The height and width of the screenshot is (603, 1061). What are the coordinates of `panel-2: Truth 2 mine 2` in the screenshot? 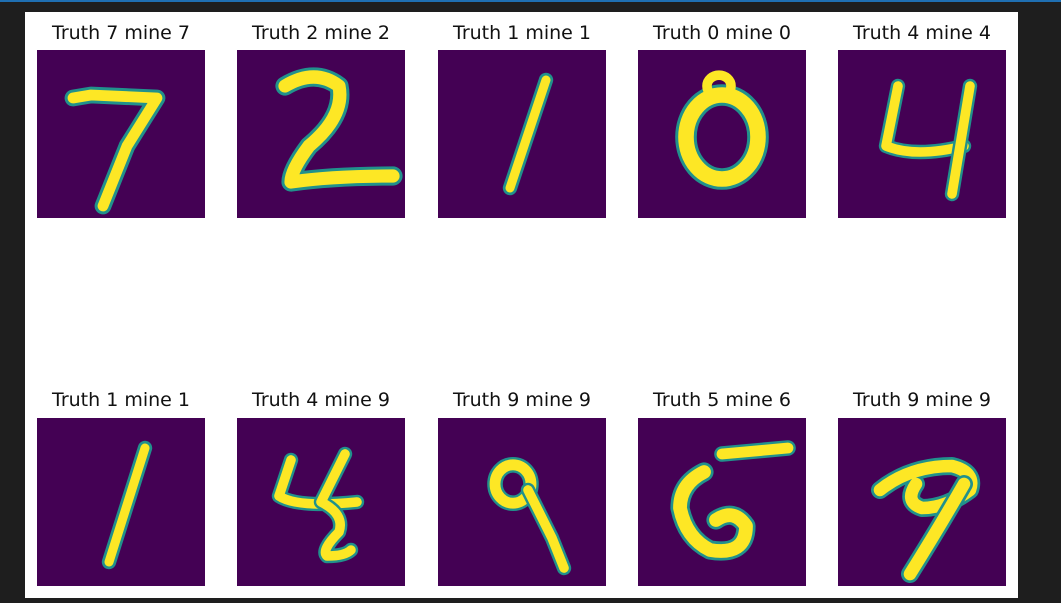 It's located at (321, 115).